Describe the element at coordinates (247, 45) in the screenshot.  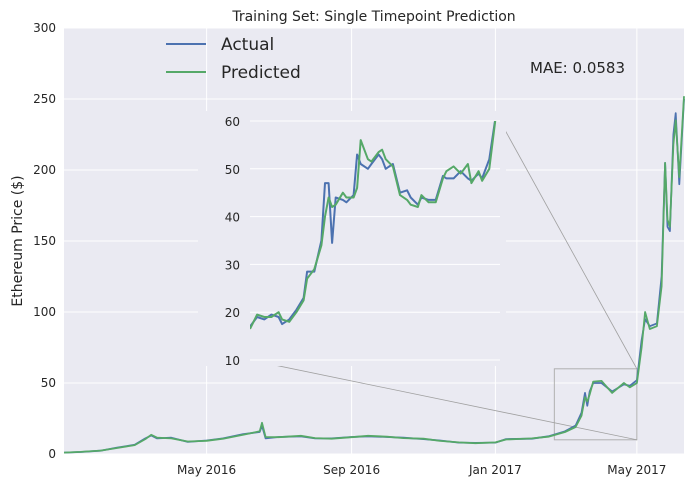
I see `legend-label-actual: Actual` at that location.